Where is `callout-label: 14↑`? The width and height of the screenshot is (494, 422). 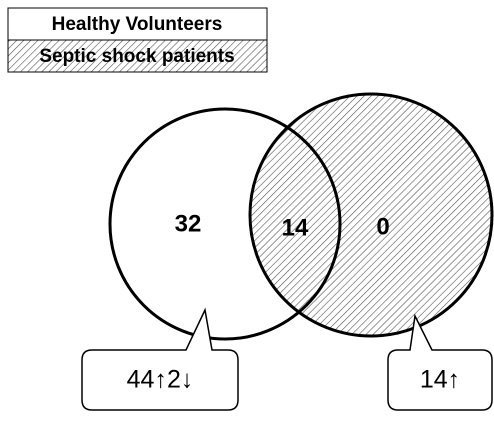
callout-label: 14↑ is located at coordinates (440, 380).